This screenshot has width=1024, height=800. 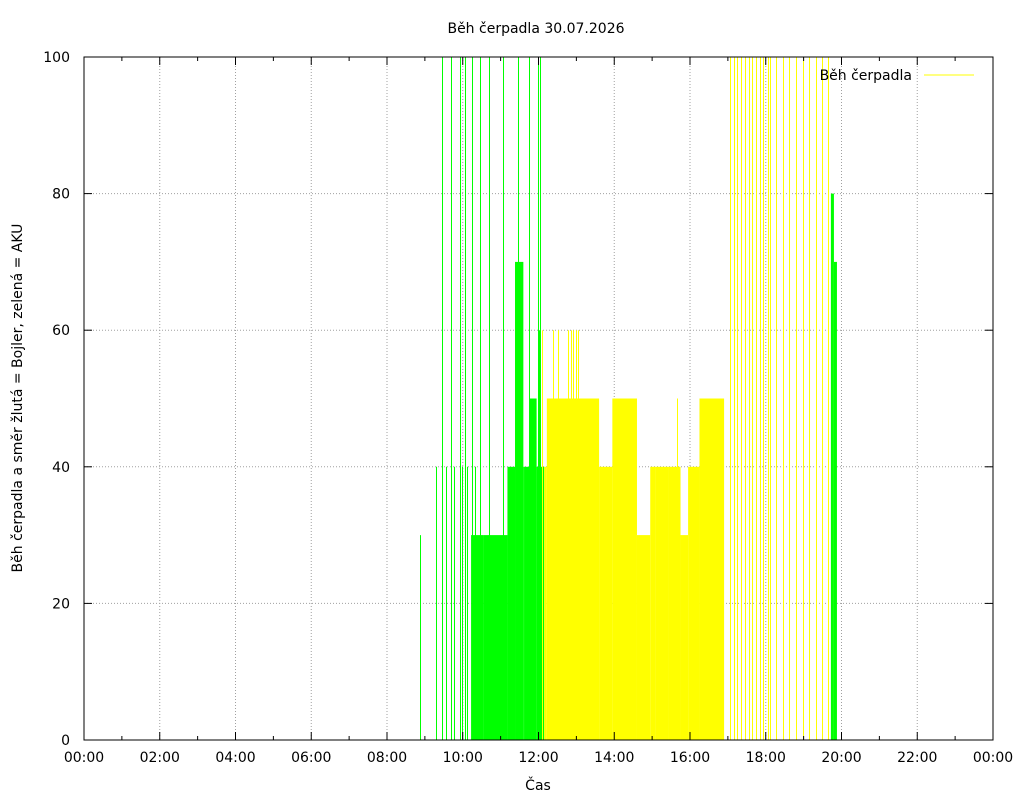 I want to click on x-tick-label: 12:00, so click(x=538, y=758).